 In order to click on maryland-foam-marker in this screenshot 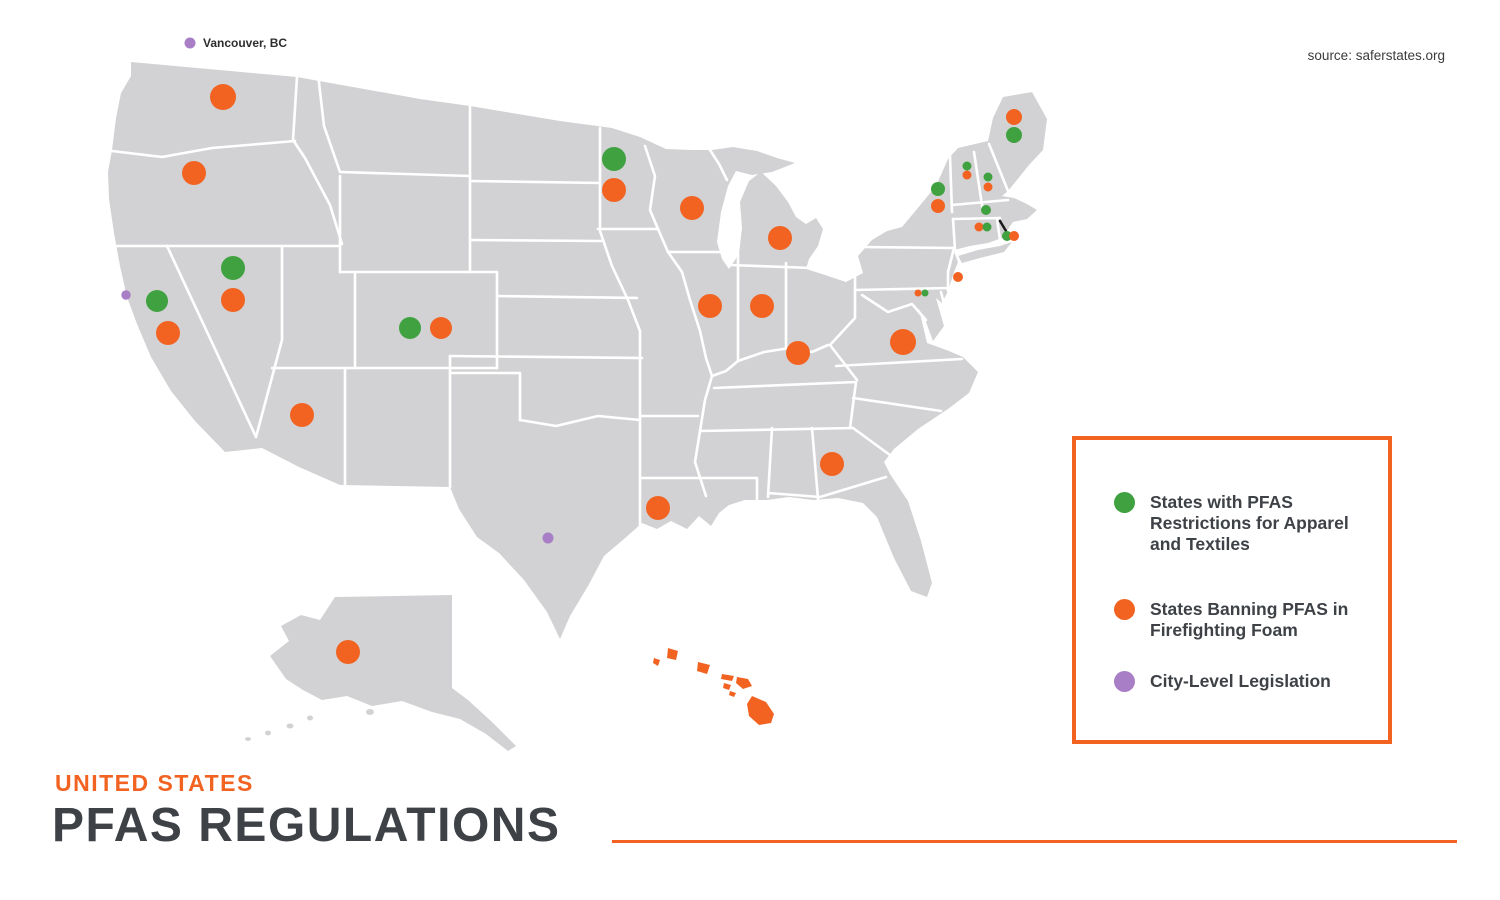, I will do `click(918, 293)`.